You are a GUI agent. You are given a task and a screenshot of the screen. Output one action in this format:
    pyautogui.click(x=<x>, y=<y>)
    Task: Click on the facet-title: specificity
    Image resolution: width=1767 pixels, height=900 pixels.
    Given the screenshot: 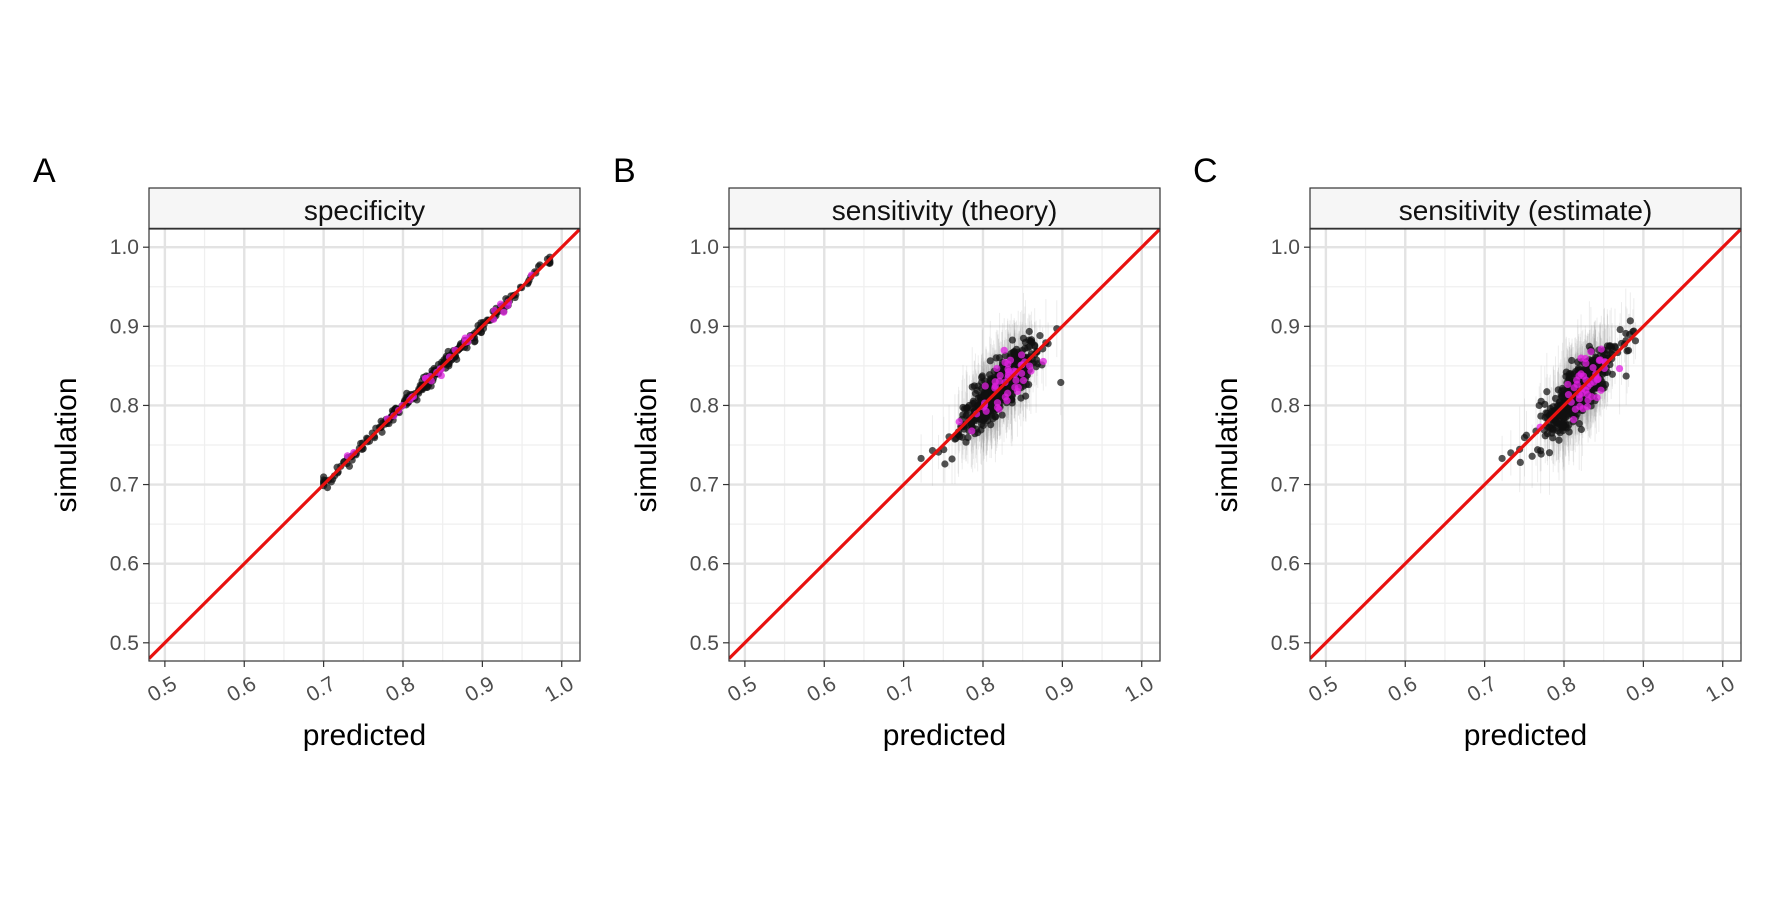 What is the action you would take?
    pyautogui.click(x=364, y=210)
    